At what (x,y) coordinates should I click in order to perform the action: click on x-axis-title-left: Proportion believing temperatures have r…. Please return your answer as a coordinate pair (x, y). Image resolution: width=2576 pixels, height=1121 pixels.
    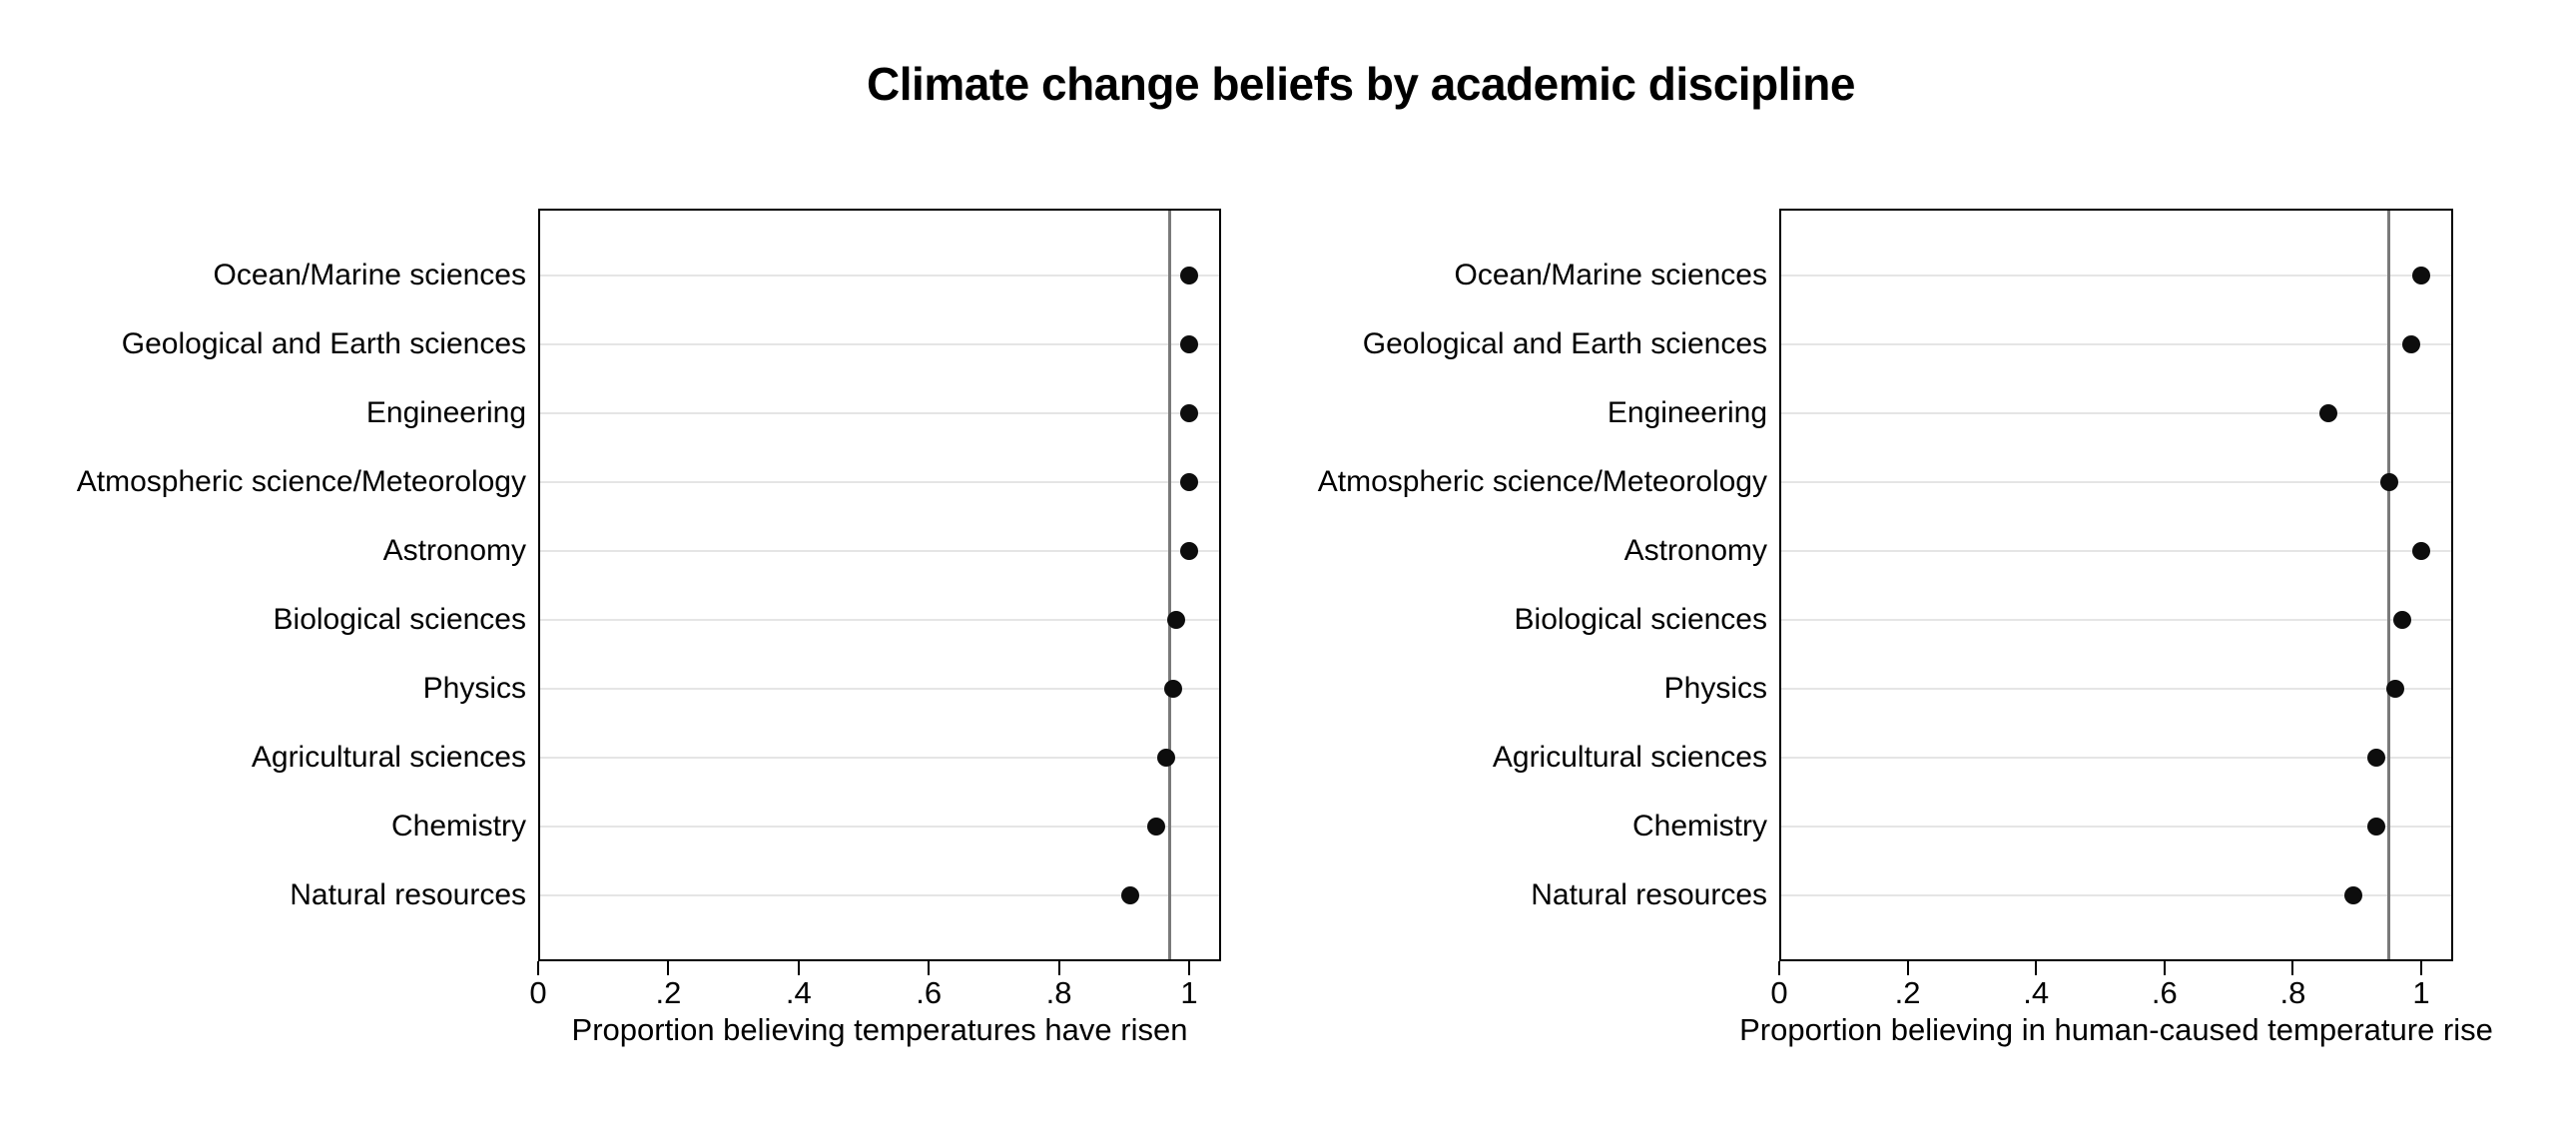
    Looking at the image, I should click on (879, 1030).